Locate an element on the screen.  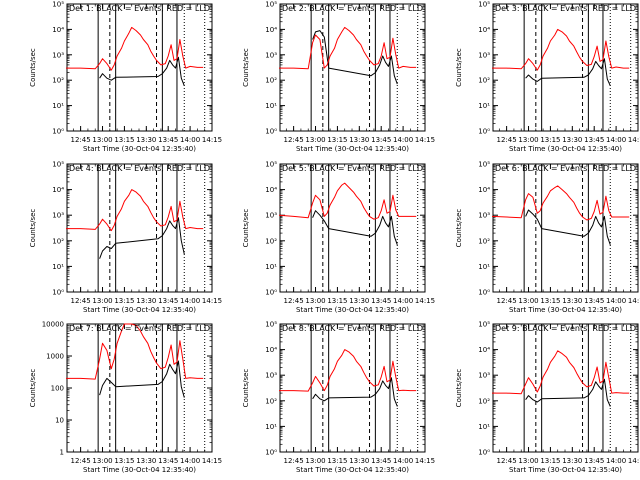
chart-title: Det 8: BLACK = Events, RED = LLD is located at coordinates (352, 328).